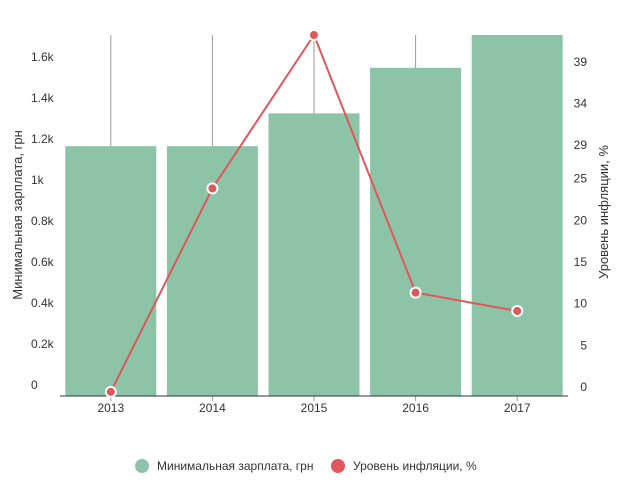  I want to click on y-left-tick-label: 0.2k, so click(43, 344).